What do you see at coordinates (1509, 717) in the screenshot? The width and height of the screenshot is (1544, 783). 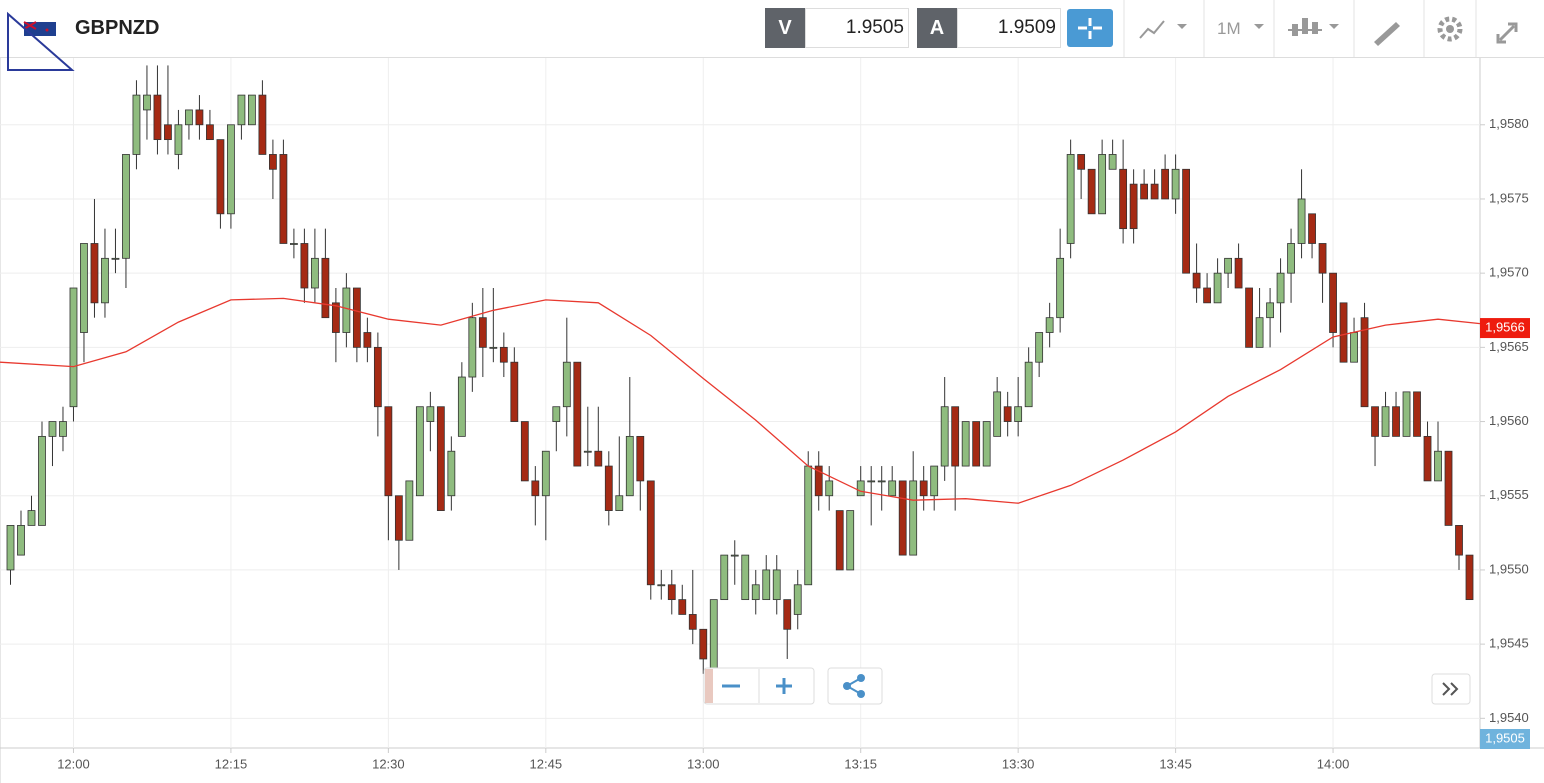 I see `y-tick-label: 1,9540` at bounding box center [1509, 717].